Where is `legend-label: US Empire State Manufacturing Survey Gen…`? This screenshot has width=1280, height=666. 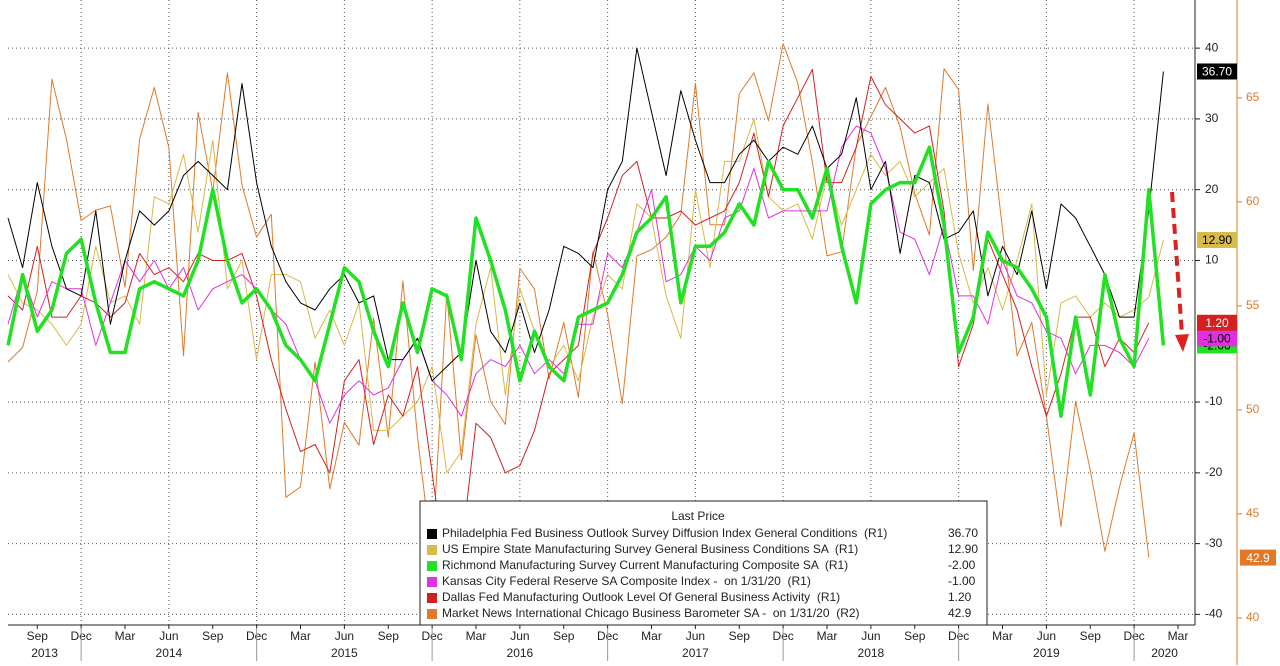
legend-label: US Empire State Manufacturing Survey Gen… is located at coordinates (650, 549).